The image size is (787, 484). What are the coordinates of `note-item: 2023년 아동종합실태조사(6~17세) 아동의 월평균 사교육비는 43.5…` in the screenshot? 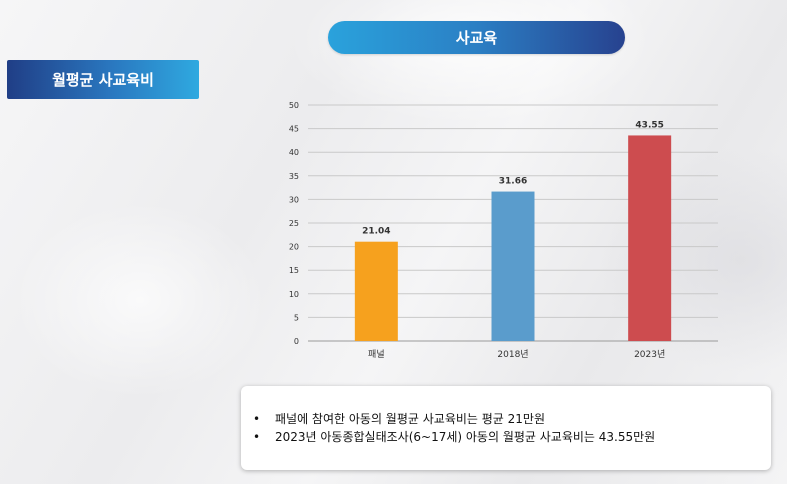 It's located at (454, 437).